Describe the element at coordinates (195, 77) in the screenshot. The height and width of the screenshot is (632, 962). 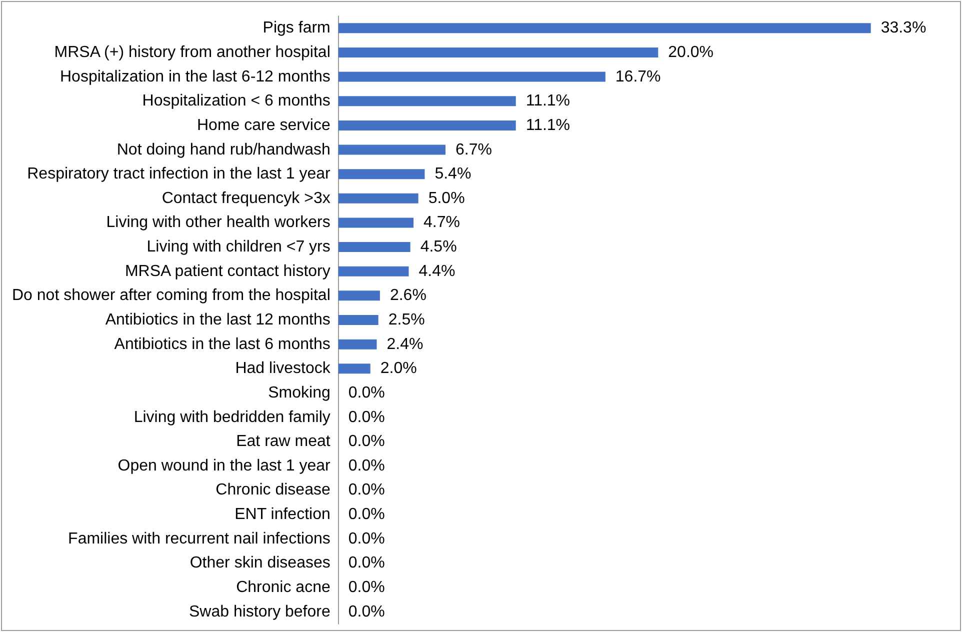
I see `y-tick-label: Hospitalization in the last 6-12 months` at that location.